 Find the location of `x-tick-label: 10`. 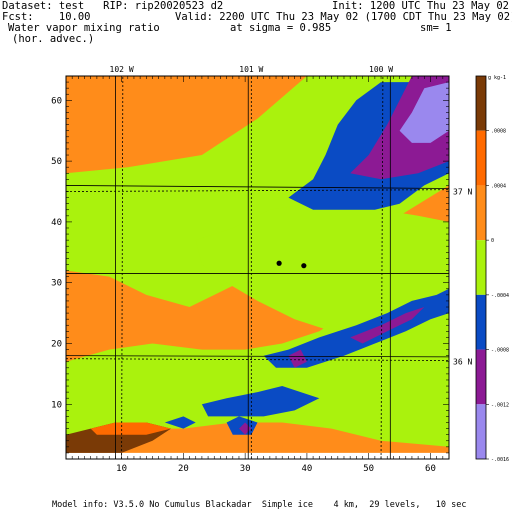

x-tick-label: 10 is located at coordinates (121, 469).